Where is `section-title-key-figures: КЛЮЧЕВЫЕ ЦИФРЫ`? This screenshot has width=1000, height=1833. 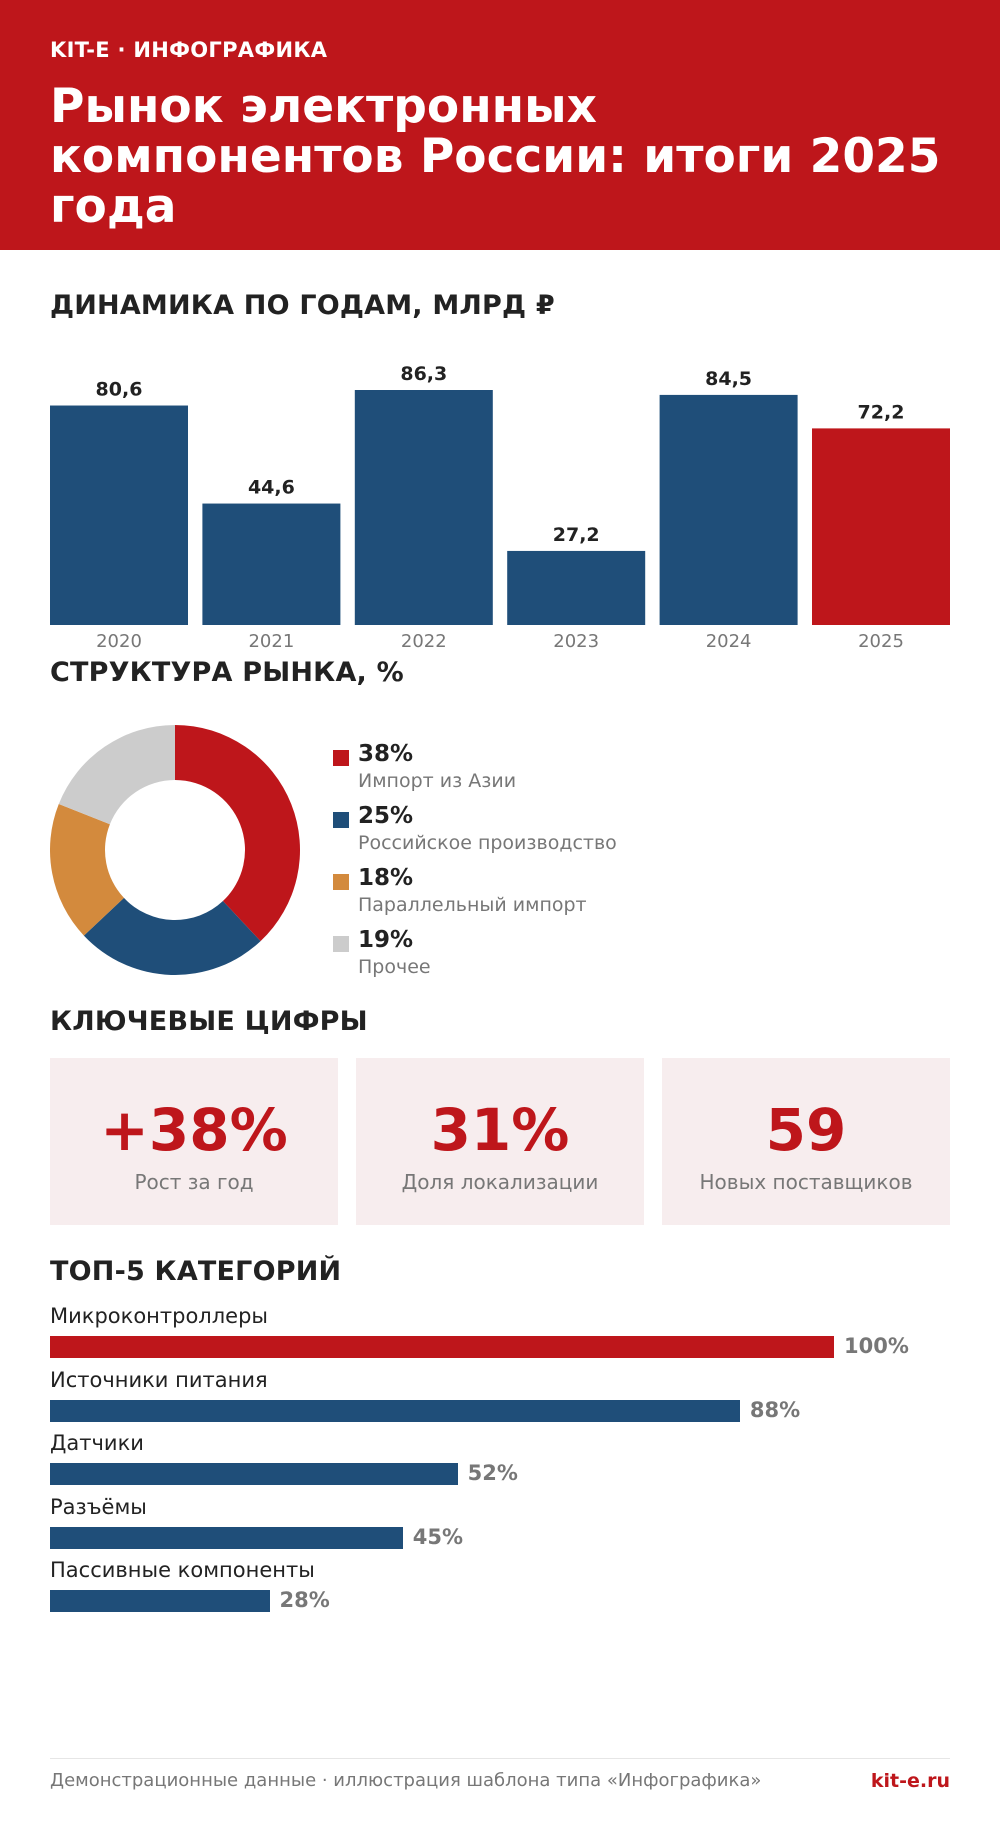 section-title-key-figures: КЛЮЧЕВЫЕ ЦИФРЫ is located at coordinates (209, 1021).